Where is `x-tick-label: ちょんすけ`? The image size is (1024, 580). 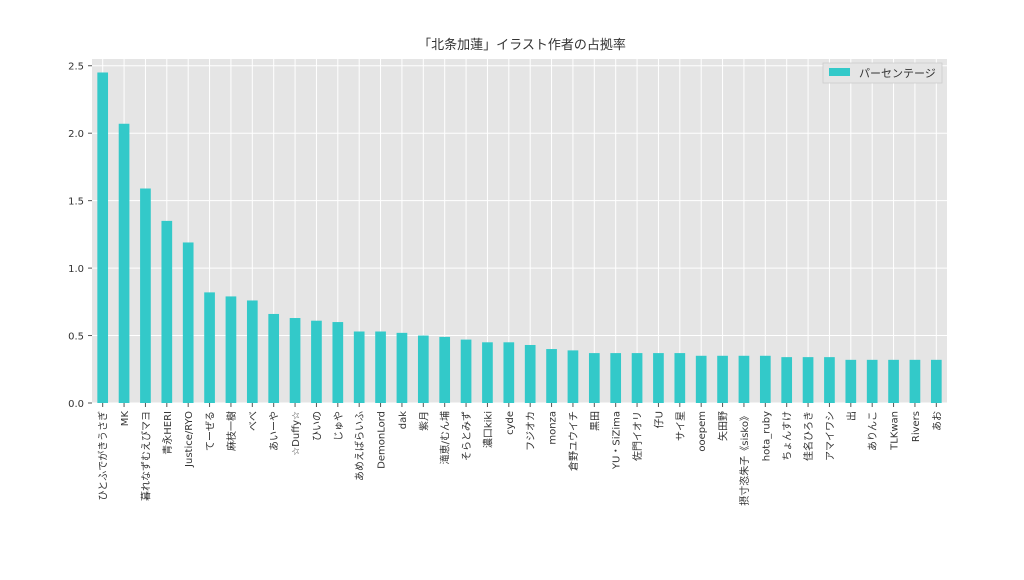
x-tick-label: ちょんすけ is located at coordinates (788, 436).